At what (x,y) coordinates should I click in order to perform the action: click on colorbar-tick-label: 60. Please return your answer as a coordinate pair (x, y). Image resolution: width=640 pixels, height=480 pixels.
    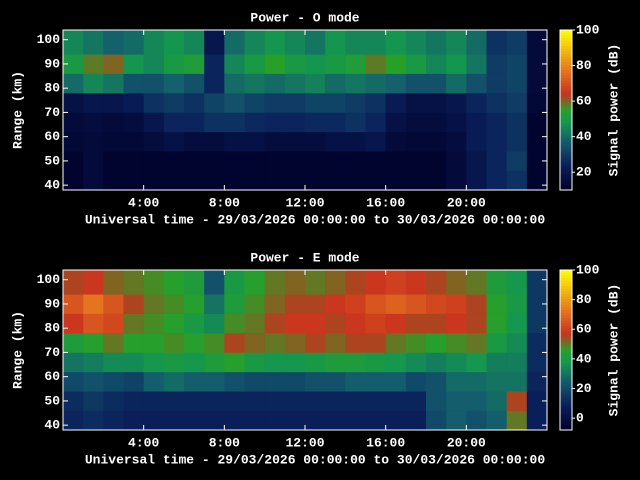
    Looking at the image, I should click on (584, 101).